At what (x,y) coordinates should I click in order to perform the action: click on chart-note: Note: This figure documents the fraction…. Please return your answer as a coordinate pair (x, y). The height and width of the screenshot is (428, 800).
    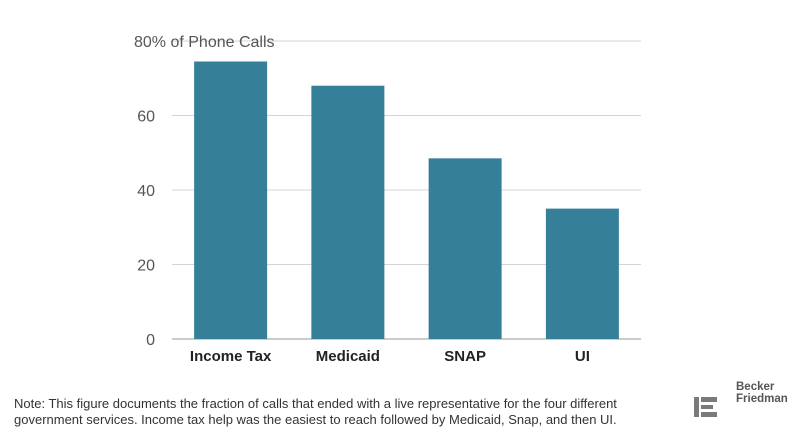
    Looking at the image, I should click on (315, 411).